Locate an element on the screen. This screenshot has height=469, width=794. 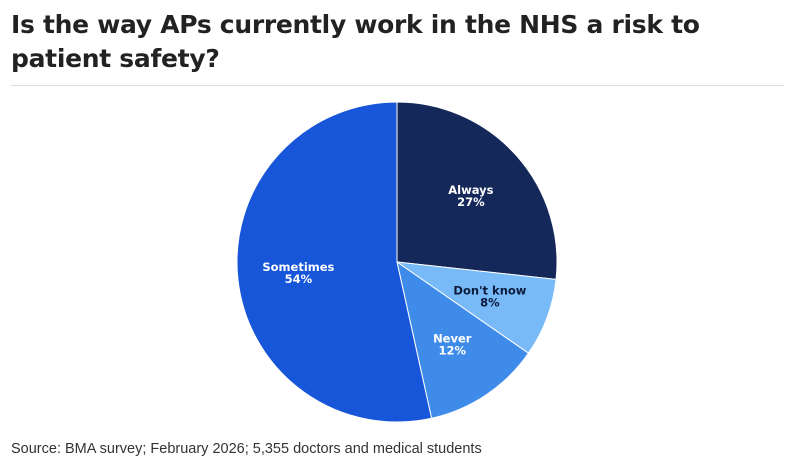
pie-slice-never is located at coordinates (463, 339).